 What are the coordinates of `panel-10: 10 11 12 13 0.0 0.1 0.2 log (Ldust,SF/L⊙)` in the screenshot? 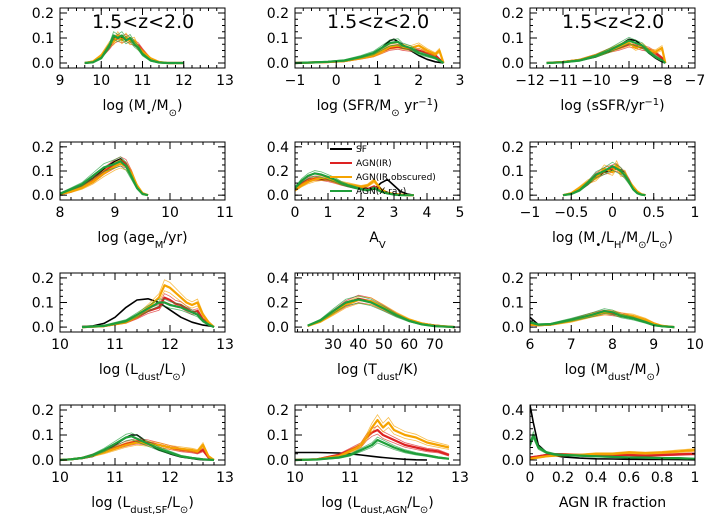 It's located at (133, 459).